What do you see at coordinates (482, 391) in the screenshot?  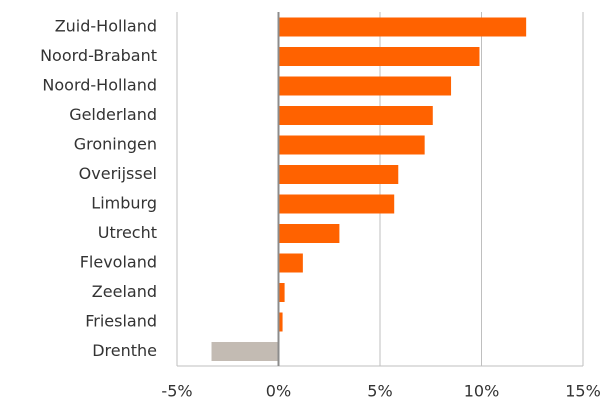 I see `x-tick-label: 10%` at bounding box center [482, 391].